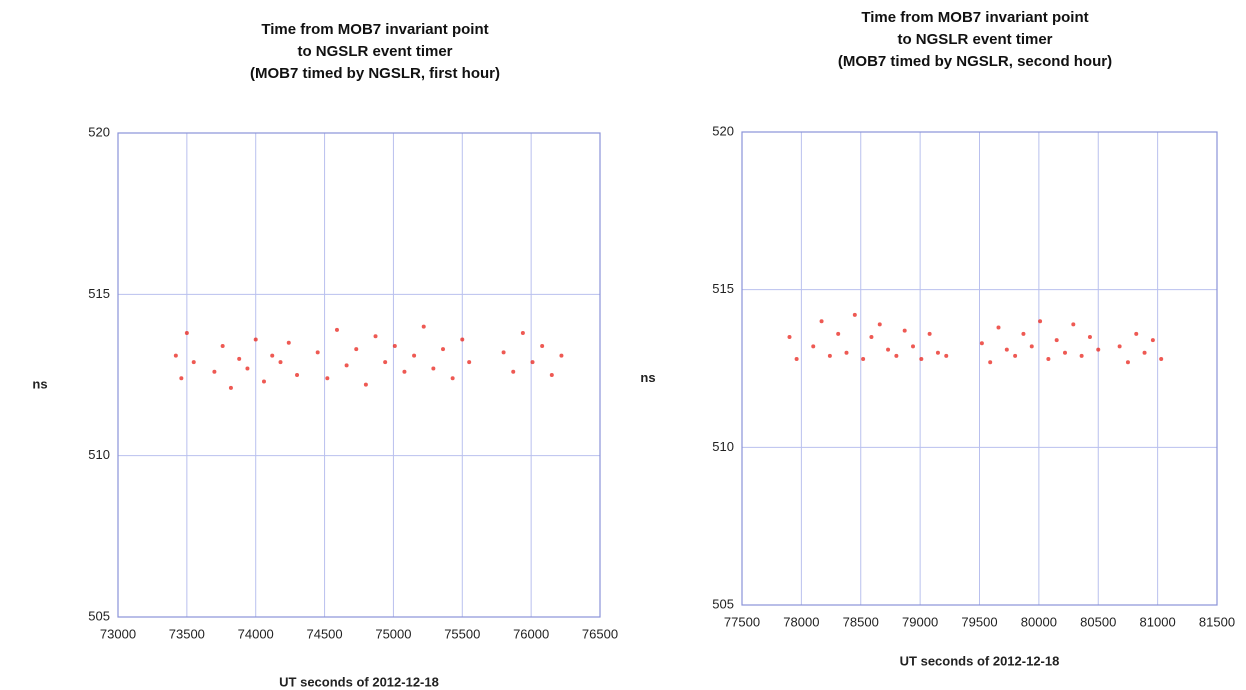 This screenshot has width=1246, height=690. Describe the element at coordinates (187, 633) in the screenshot. I see `x-tick-label: 73500` at that location.